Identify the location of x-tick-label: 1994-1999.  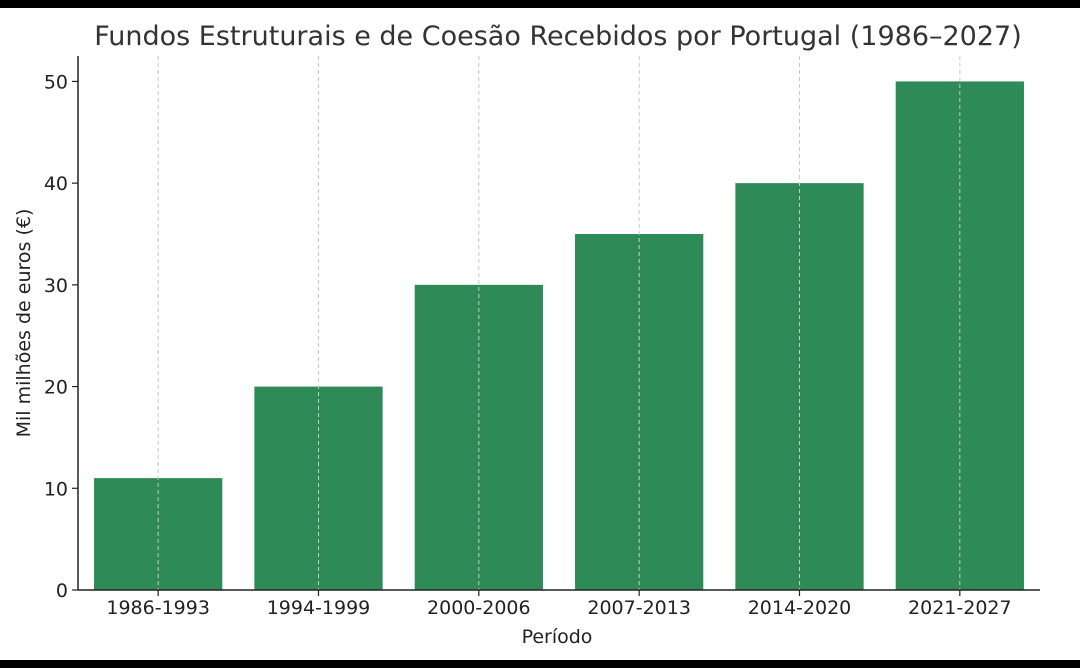
(319, 608).